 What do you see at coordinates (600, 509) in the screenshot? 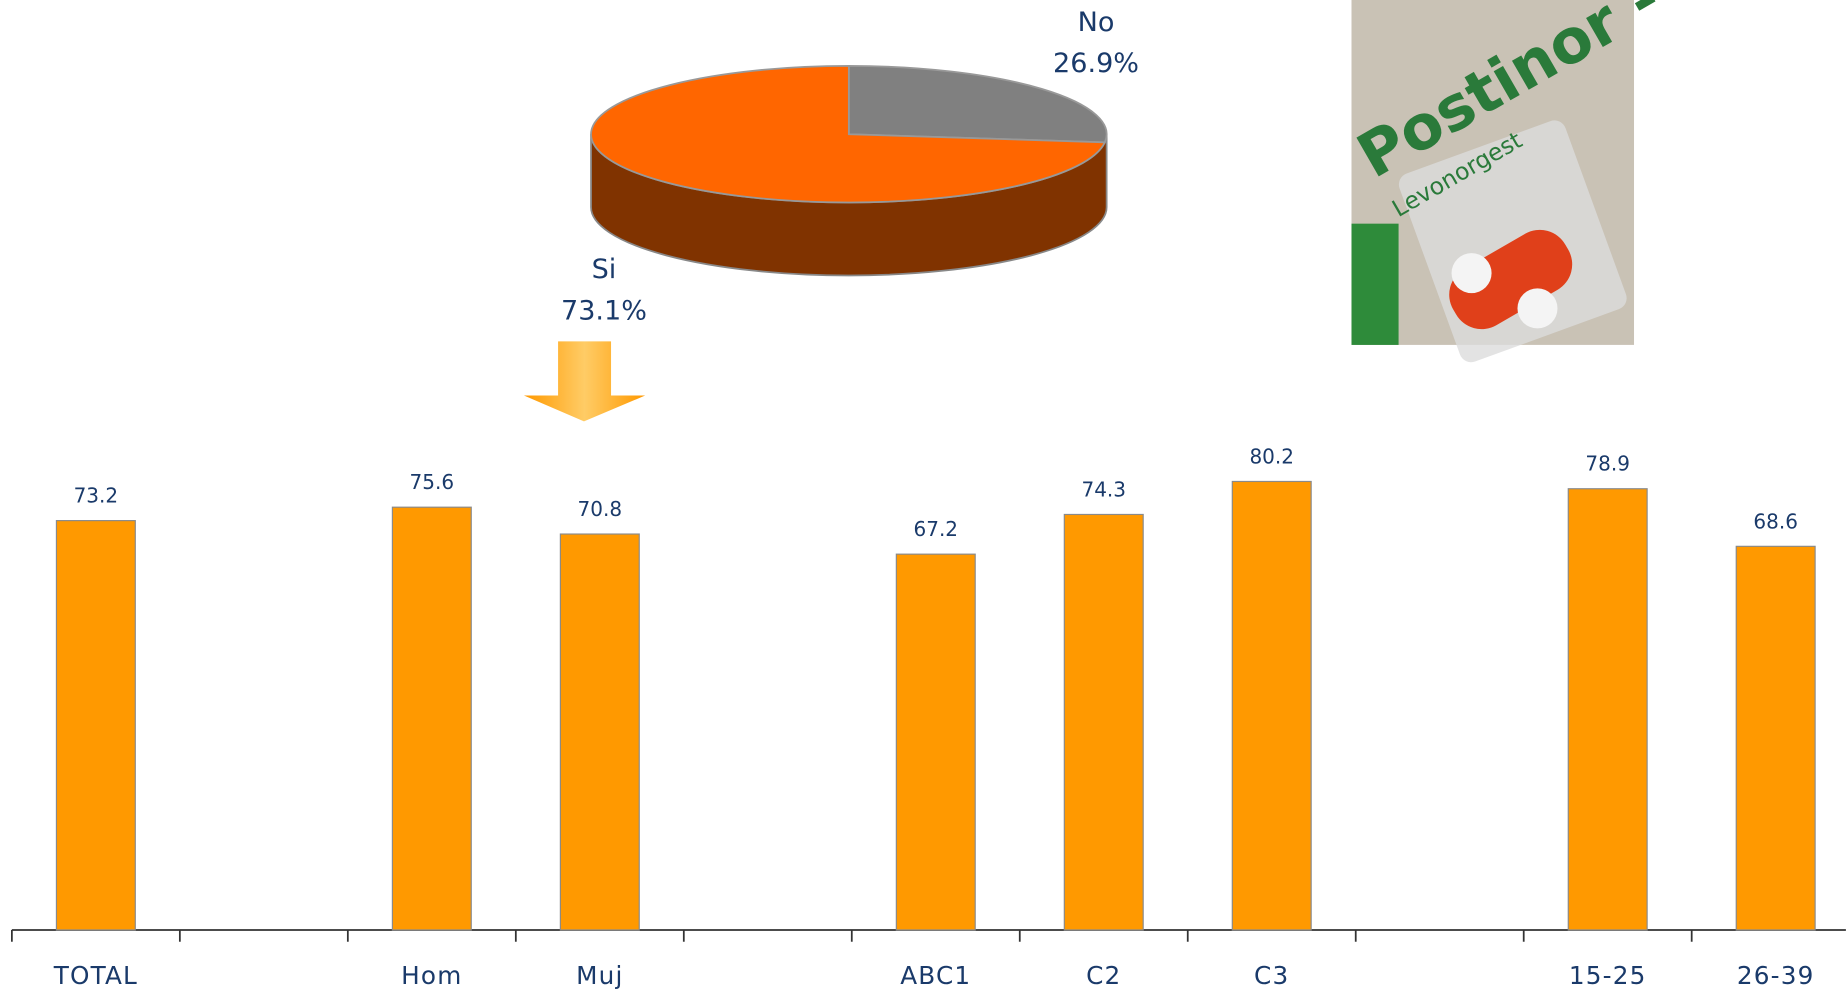
I see `value-label: 70.8` at bounding box center [600, 509].